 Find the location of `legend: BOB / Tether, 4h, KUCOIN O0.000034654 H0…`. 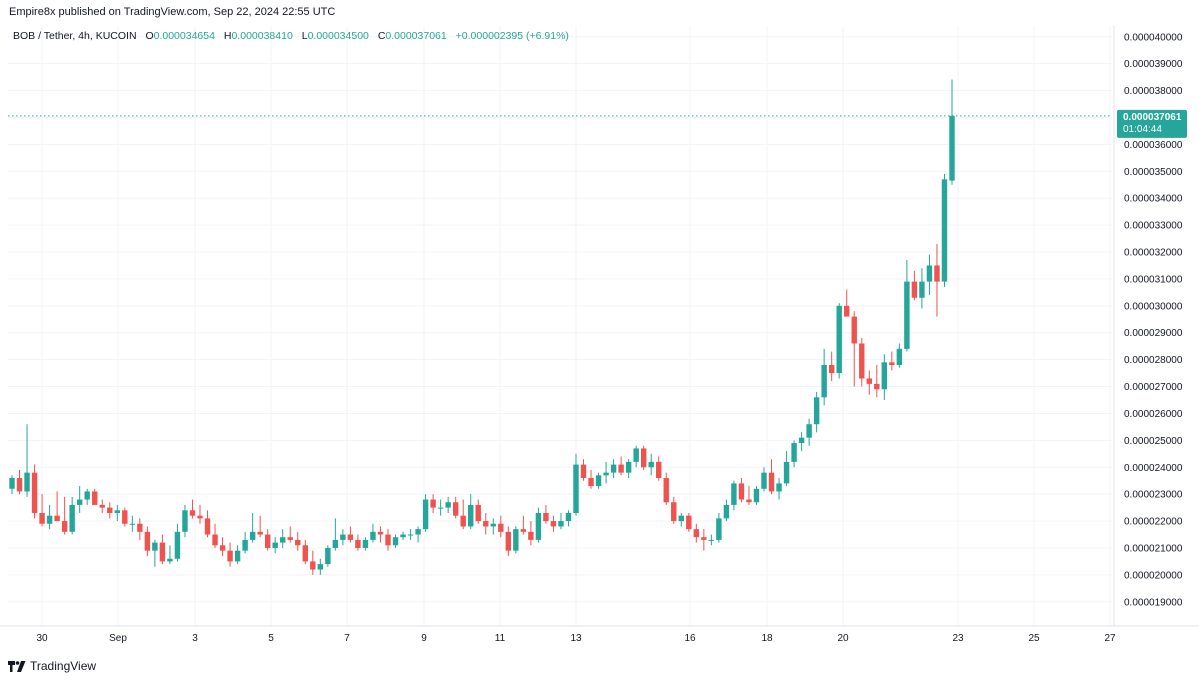

legend: BOB / Tether, 4h, KUCOIN O0.000034654 H0… is located at coordinates (291, 36).